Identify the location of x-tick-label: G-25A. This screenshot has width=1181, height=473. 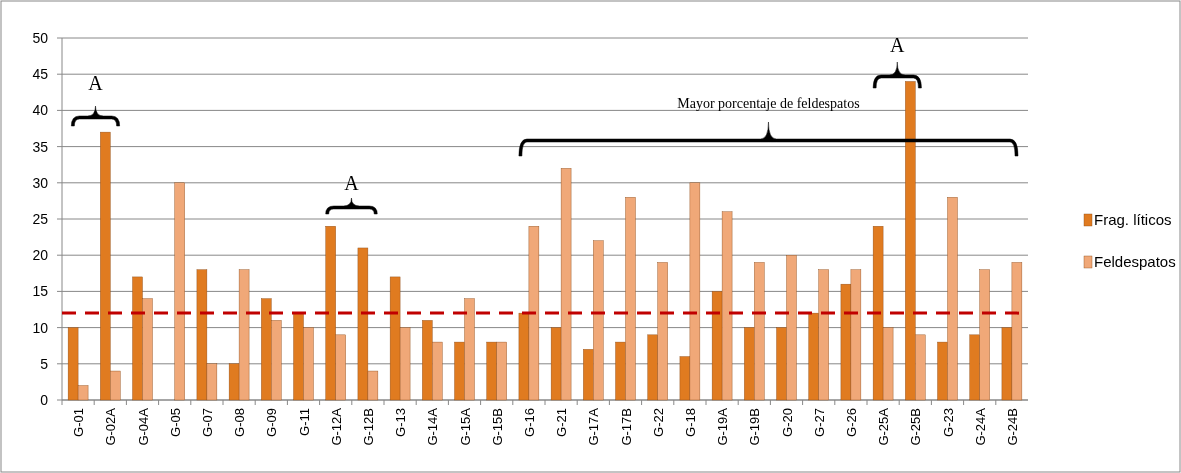
(884, 426).